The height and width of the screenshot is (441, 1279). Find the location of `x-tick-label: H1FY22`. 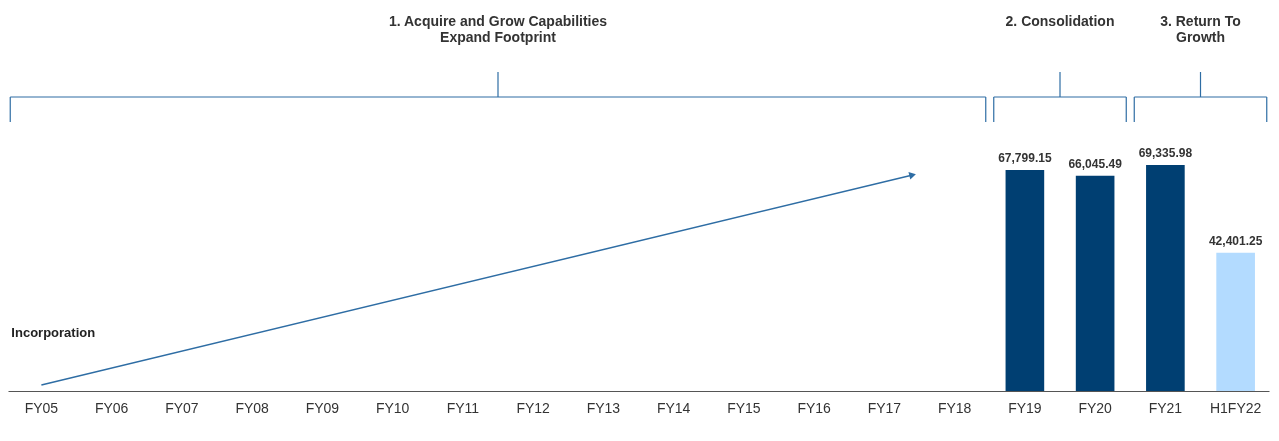

x-tick-label: H1FY22 is located at coordinates (1235, 407).